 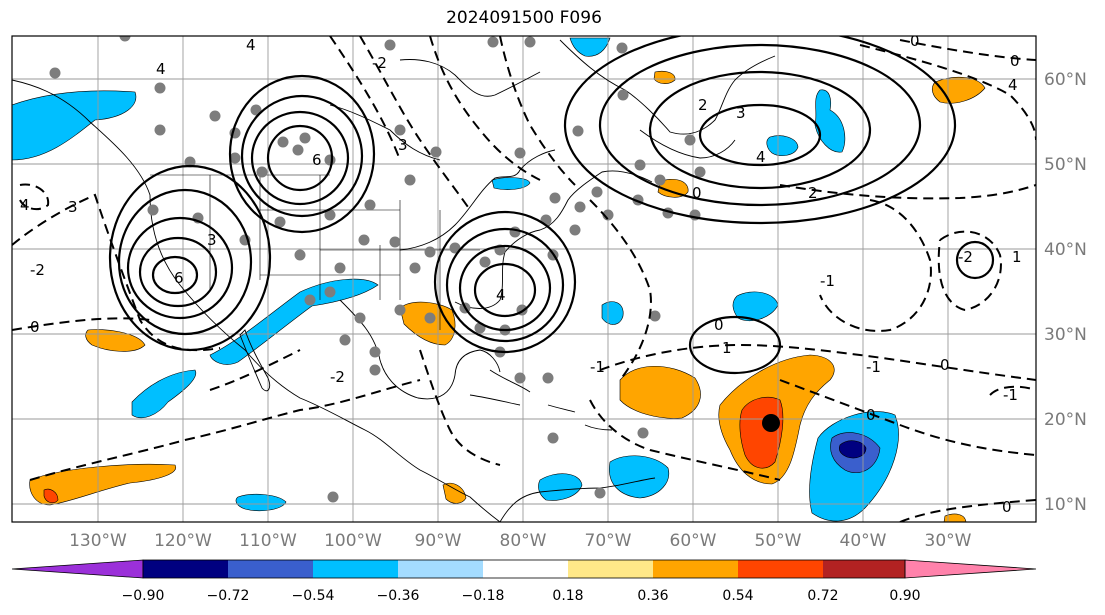 I want to click on plot-title: 2024091500 F096, so click(x=524, y=18).